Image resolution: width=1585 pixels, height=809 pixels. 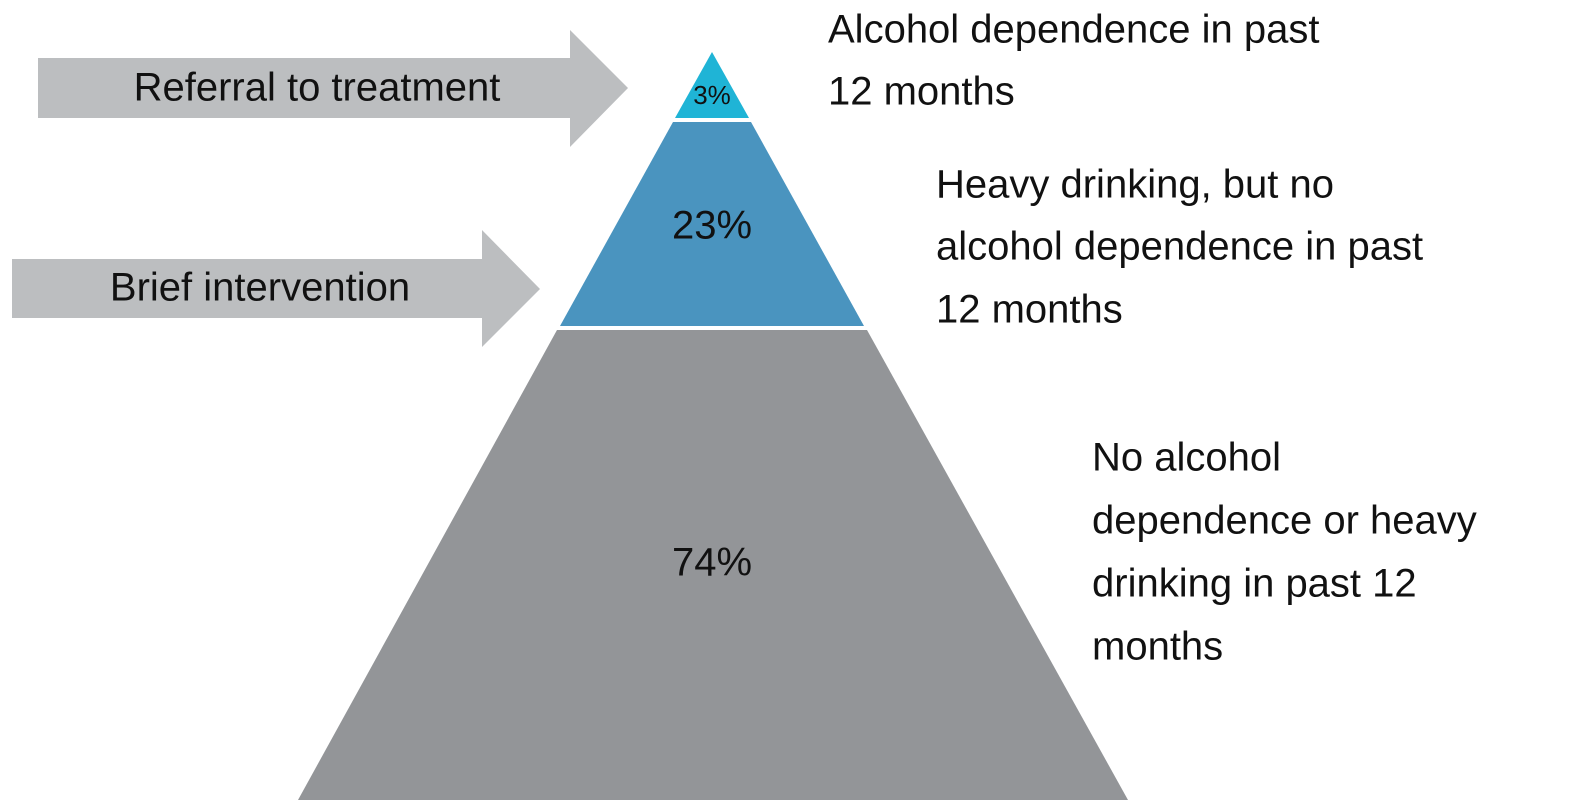 I want to click on layer-description: Alcohol dependence in past, so click(x=1073, y=30).